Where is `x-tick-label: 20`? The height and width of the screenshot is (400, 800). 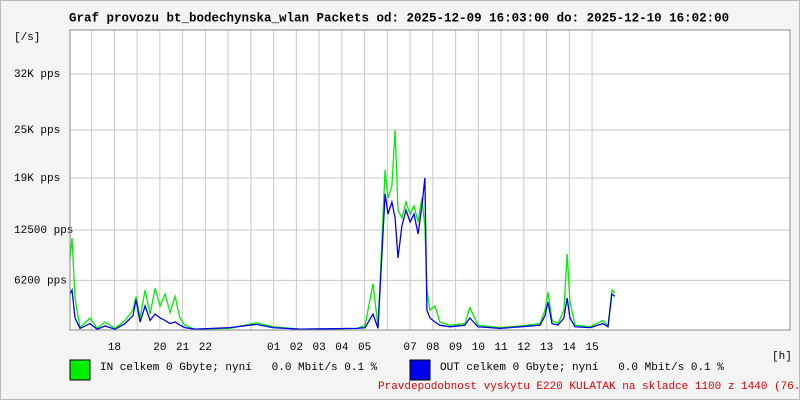
x-tick-label: 20 is located at coordinates (159, 348).